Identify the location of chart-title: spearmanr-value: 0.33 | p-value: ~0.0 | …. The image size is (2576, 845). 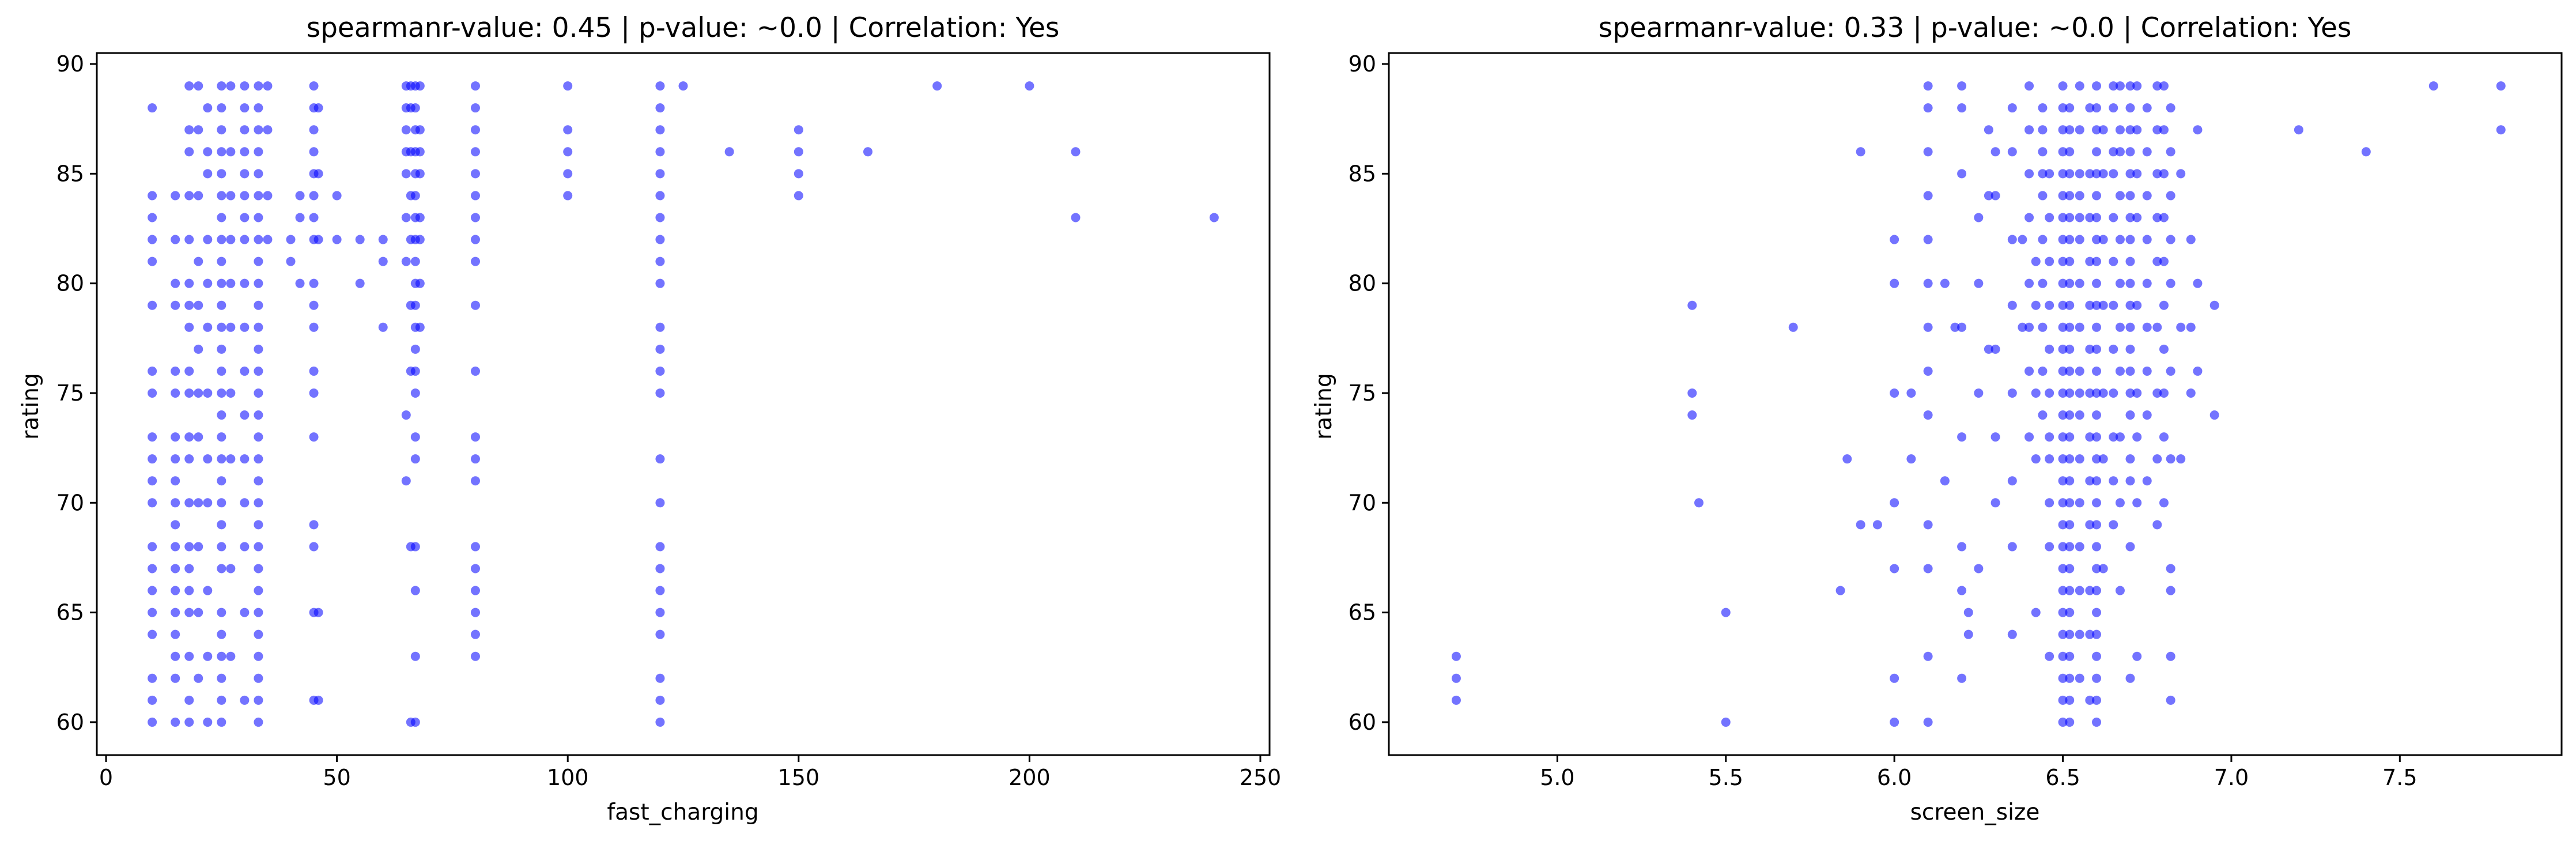
(1975, 28).